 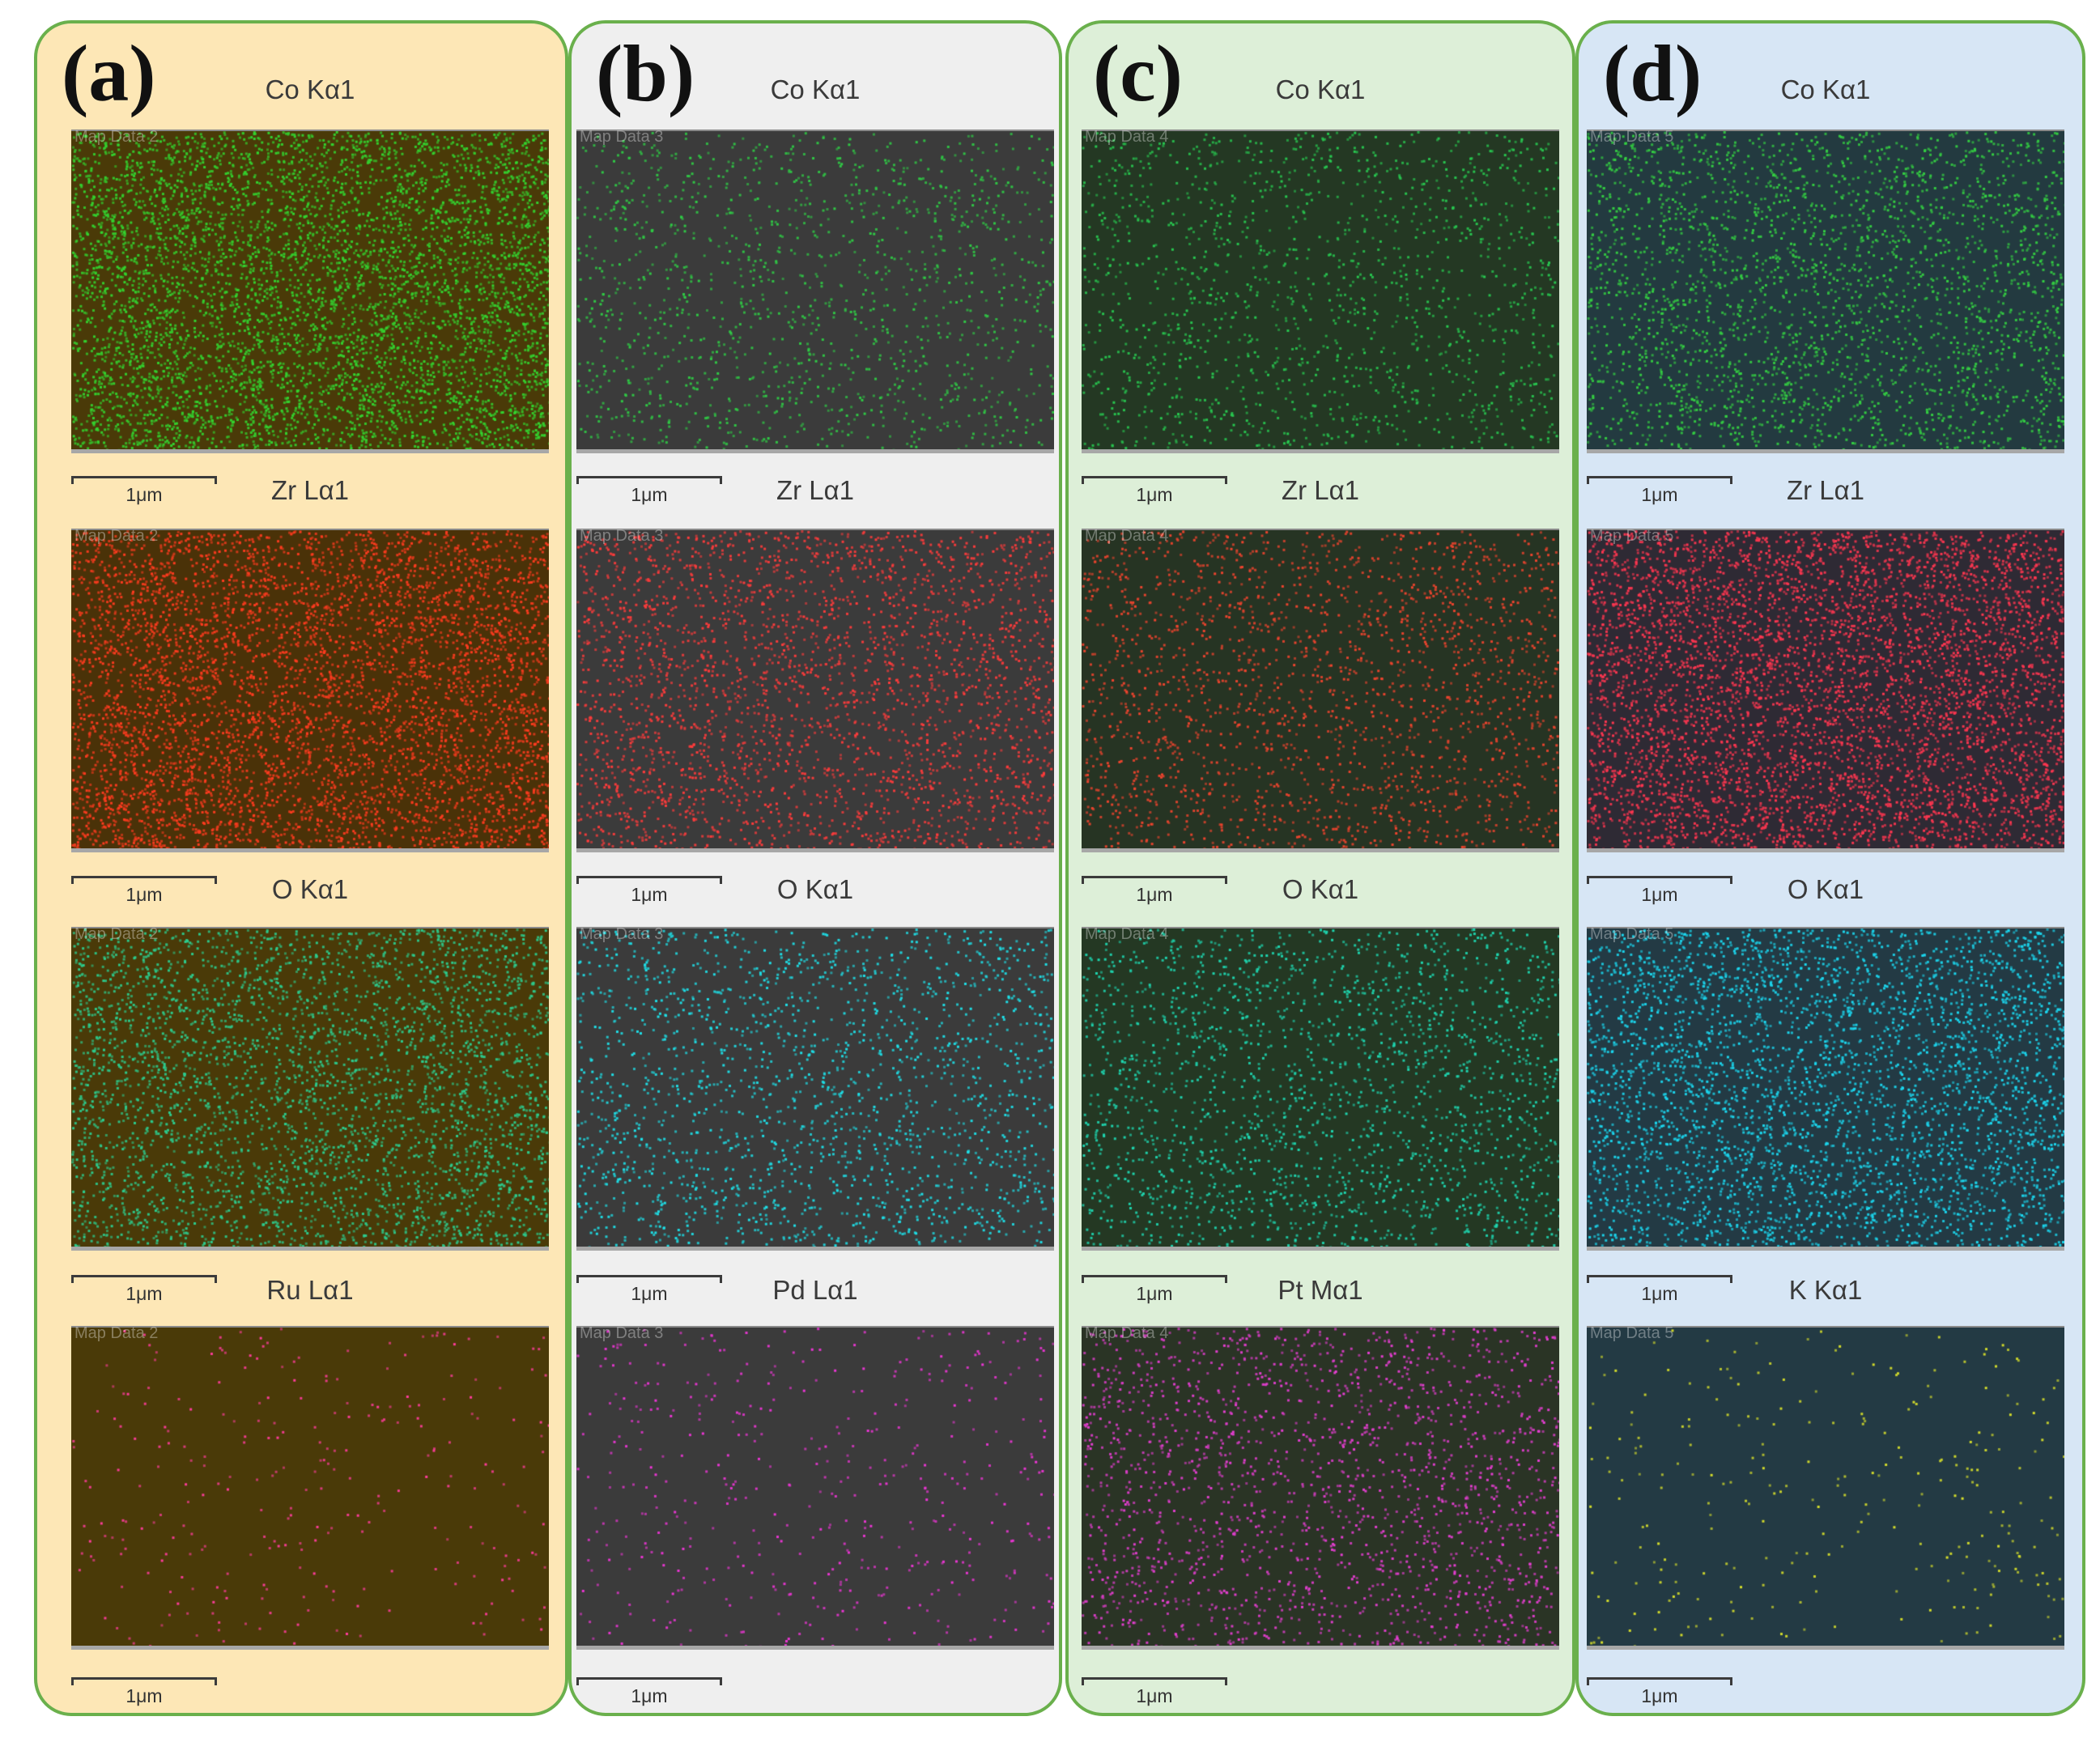 I want to click on panel-letter: (a), so click(x=109, y=73).